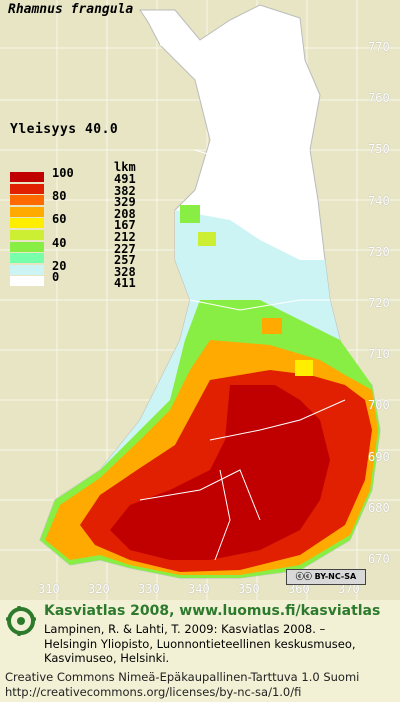 This screenshot has height=702, width=400. What do you see at coordinates (379, 405) in the screenshot?
I see `y-tick-label: 700` at bounding box center [379, 405].